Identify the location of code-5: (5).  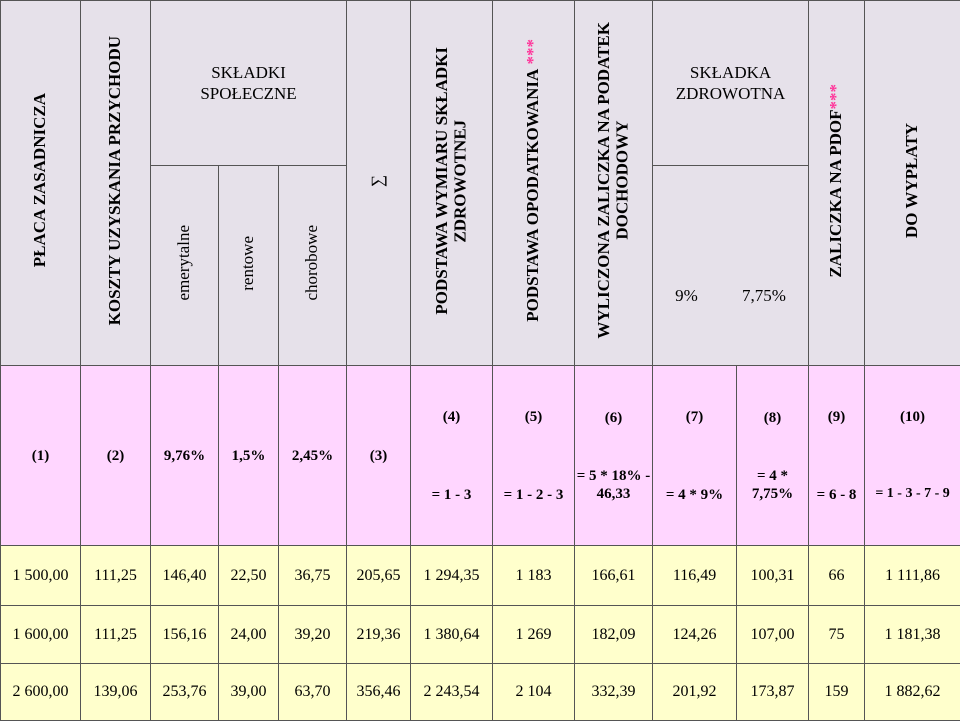
(533, 417).